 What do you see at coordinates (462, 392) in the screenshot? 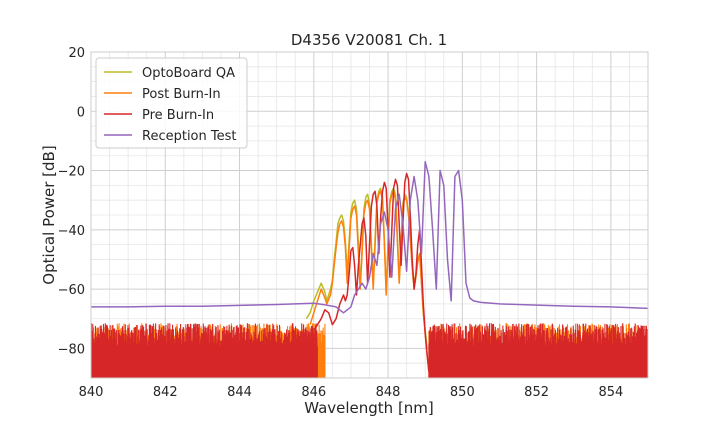
I see `x-tick-label: 850` at bounding box center [462, 392].